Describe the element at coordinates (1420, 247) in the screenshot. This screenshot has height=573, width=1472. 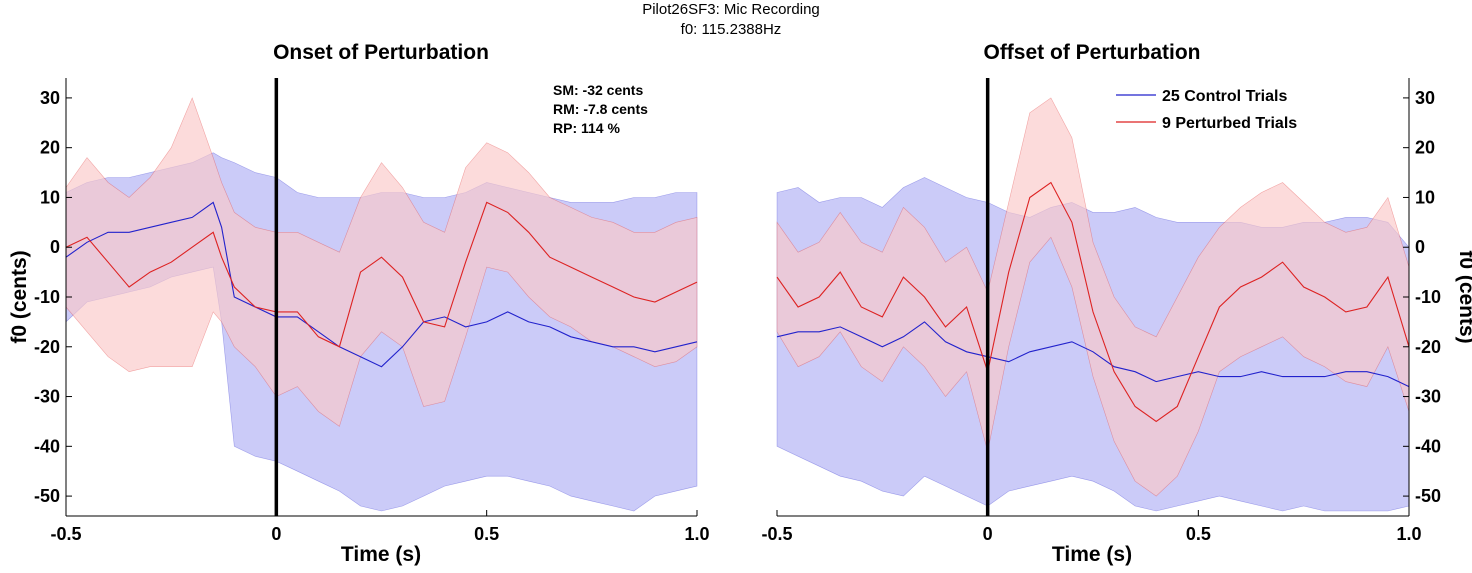
I see `offset-y-tick-label: 0` at that location.